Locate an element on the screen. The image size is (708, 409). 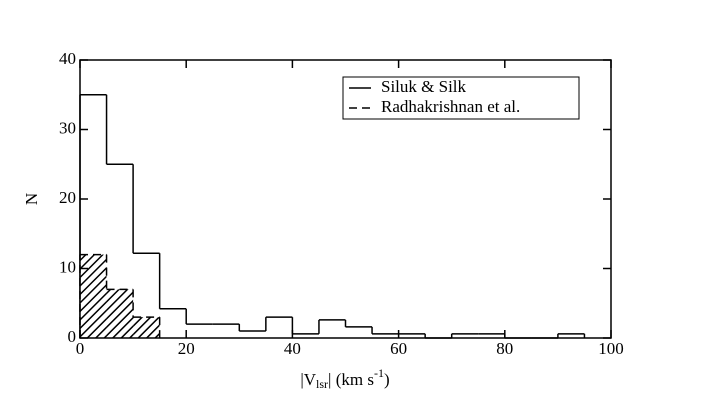
x-label-part: |V is located at coordinates (308, 379).